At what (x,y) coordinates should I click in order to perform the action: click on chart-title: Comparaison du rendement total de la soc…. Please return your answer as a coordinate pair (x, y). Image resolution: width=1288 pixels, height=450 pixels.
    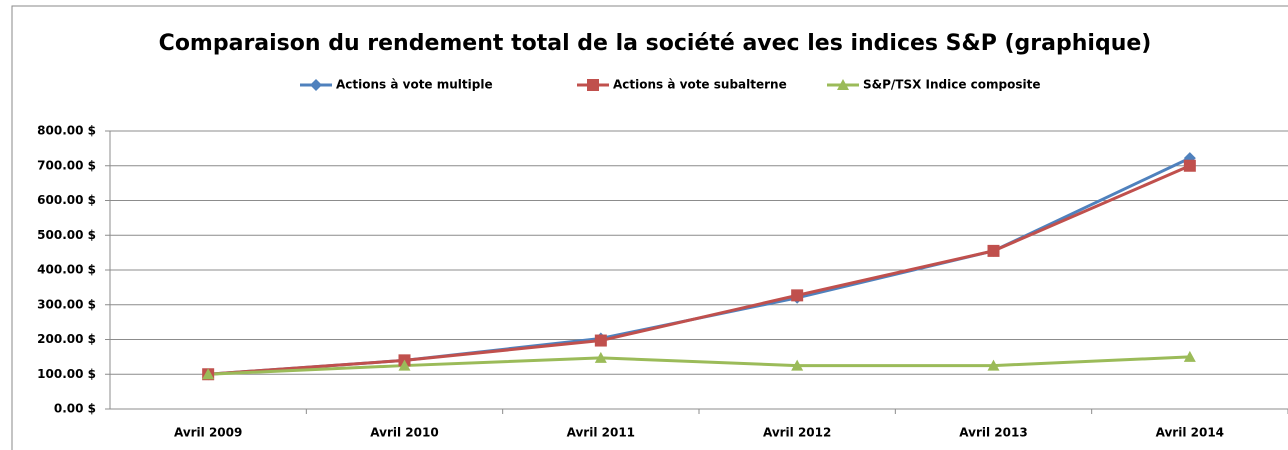
    Looking at the image, I should click on (655, 43).